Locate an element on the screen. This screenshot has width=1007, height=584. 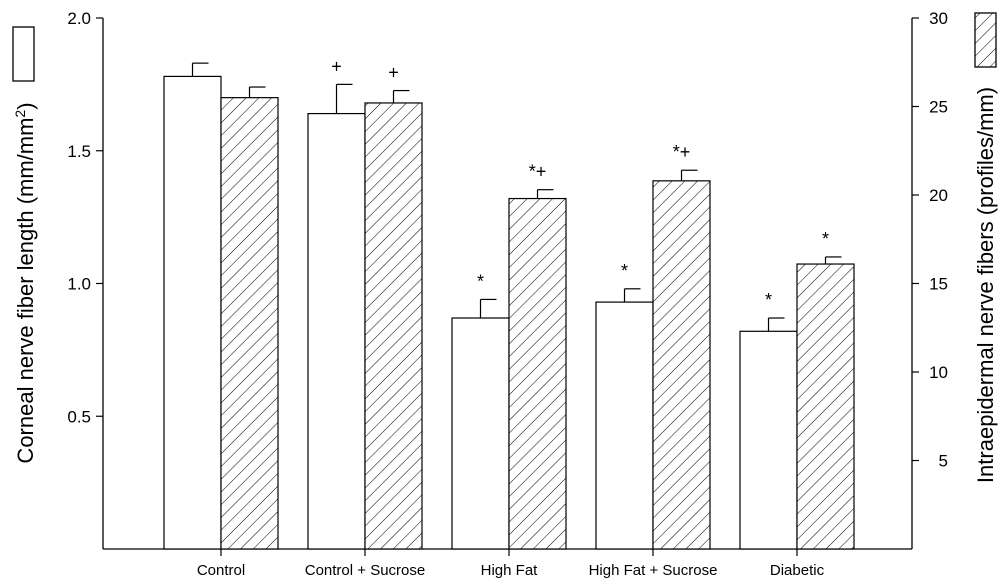
left-tick-label: 1.5 is located at coordinates (79, 151).